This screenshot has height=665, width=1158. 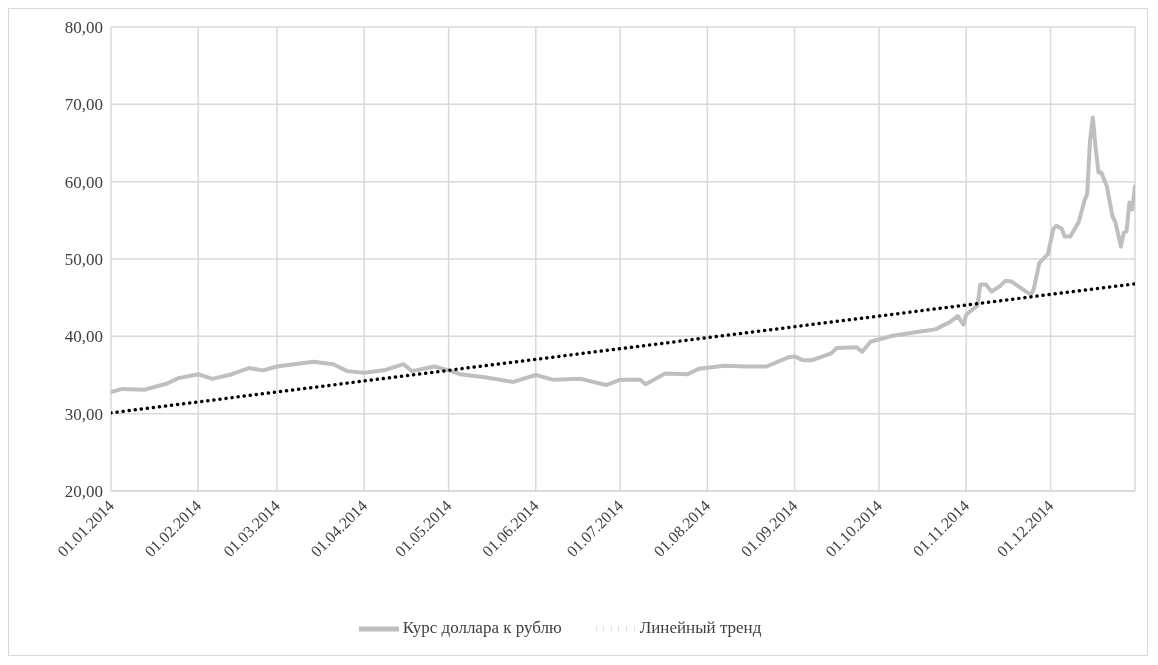 I want to click on y-tick-label: 50,00, so click(x=83, y=260).